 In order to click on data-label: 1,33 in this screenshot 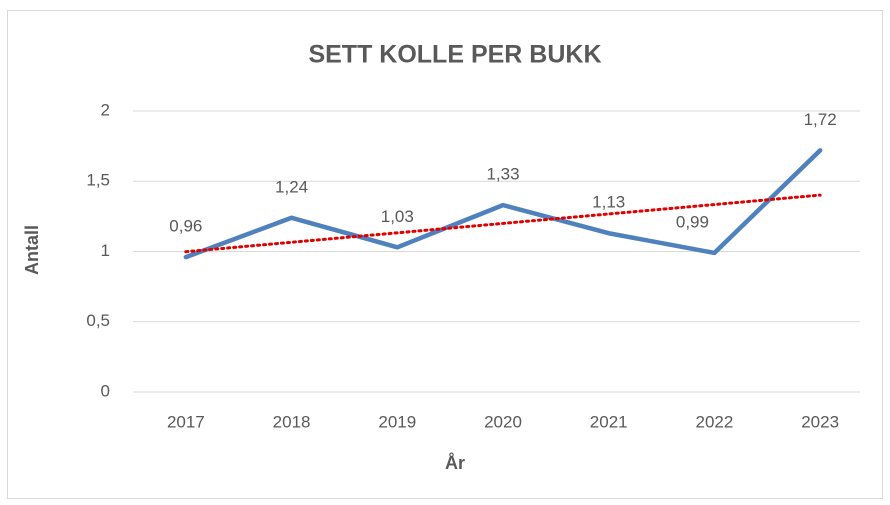, I will do `click(502, 174)`.